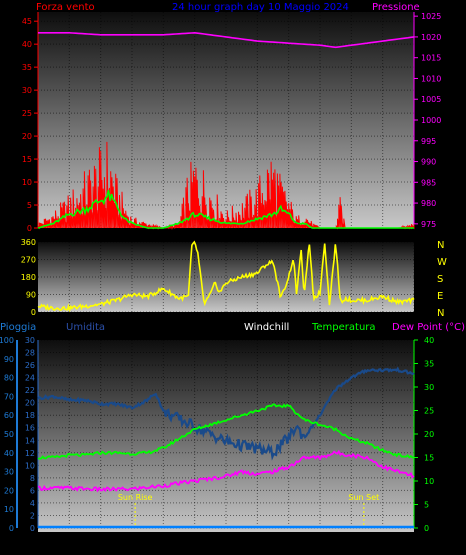  What do you see at coordinates (27, 90) in the screenshot?
I see `wind-tick-label: 30` at bounding box center [27, 90].